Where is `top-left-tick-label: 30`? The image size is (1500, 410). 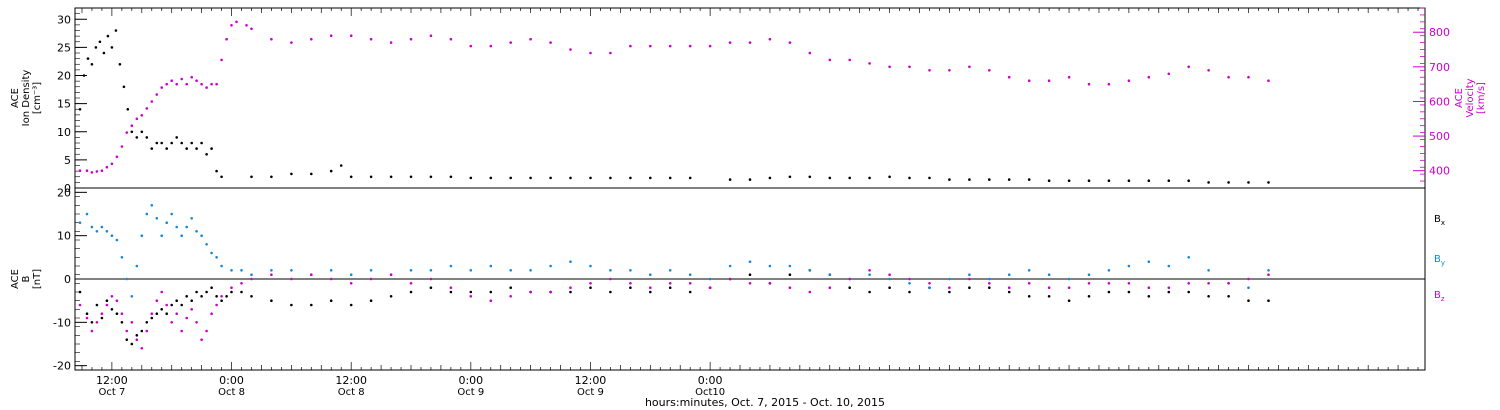 top-left-tick-label: 30 is located at coordinates (64, 19).